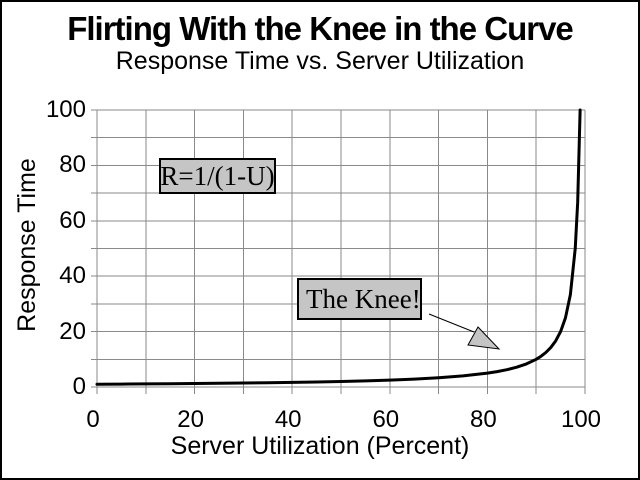 The height and width of the screenshot is (480, 640). What do you see at coordinates (27, 245) in the screenshot?
I see `y-axis-title: Response Time` at bounding box center [27, 245].